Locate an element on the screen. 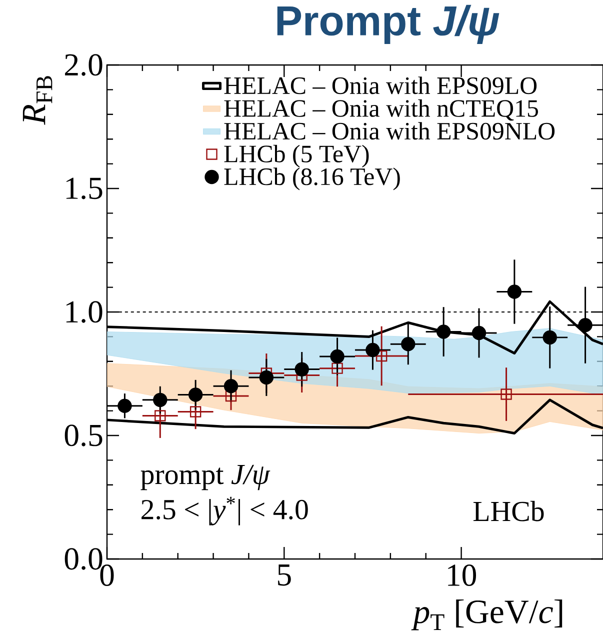  annotation: 2.5 < |y$^{*}$| < 4.0 is located at coordinates (225, 511).